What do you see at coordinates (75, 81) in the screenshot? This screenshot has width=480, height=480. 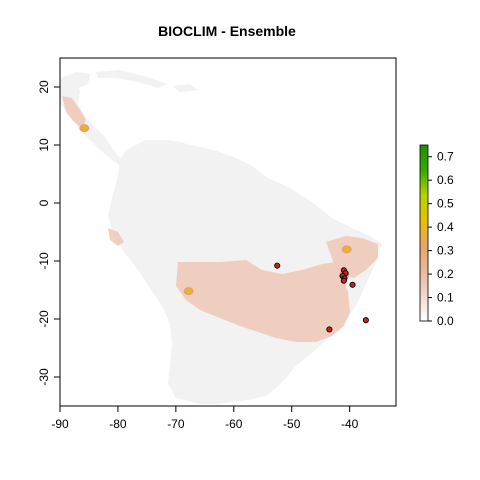 I see `yucatan-landmass` at bounding box center [75, 81].